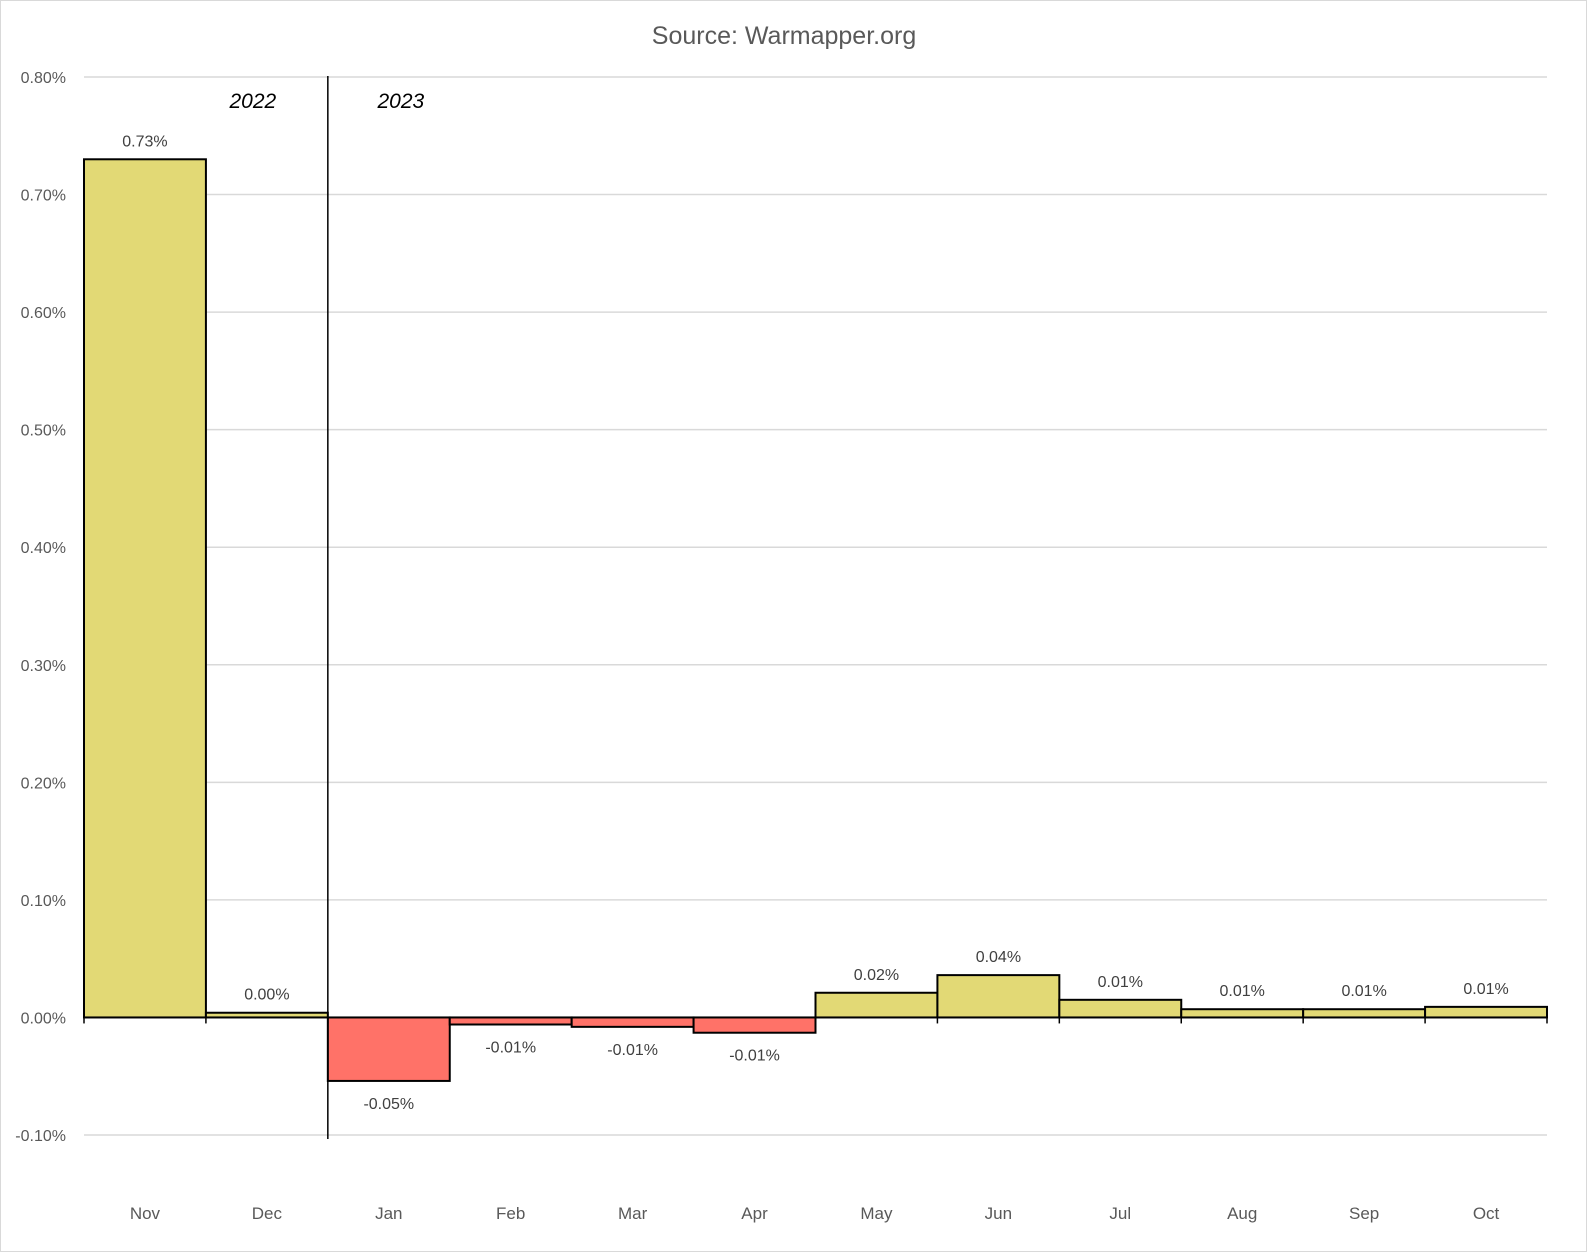 The image size is (1587, 1253). Describe the element at coordinates (43, 78) in the screenshot. I see `y-tick-label: 0.80%` at that location.